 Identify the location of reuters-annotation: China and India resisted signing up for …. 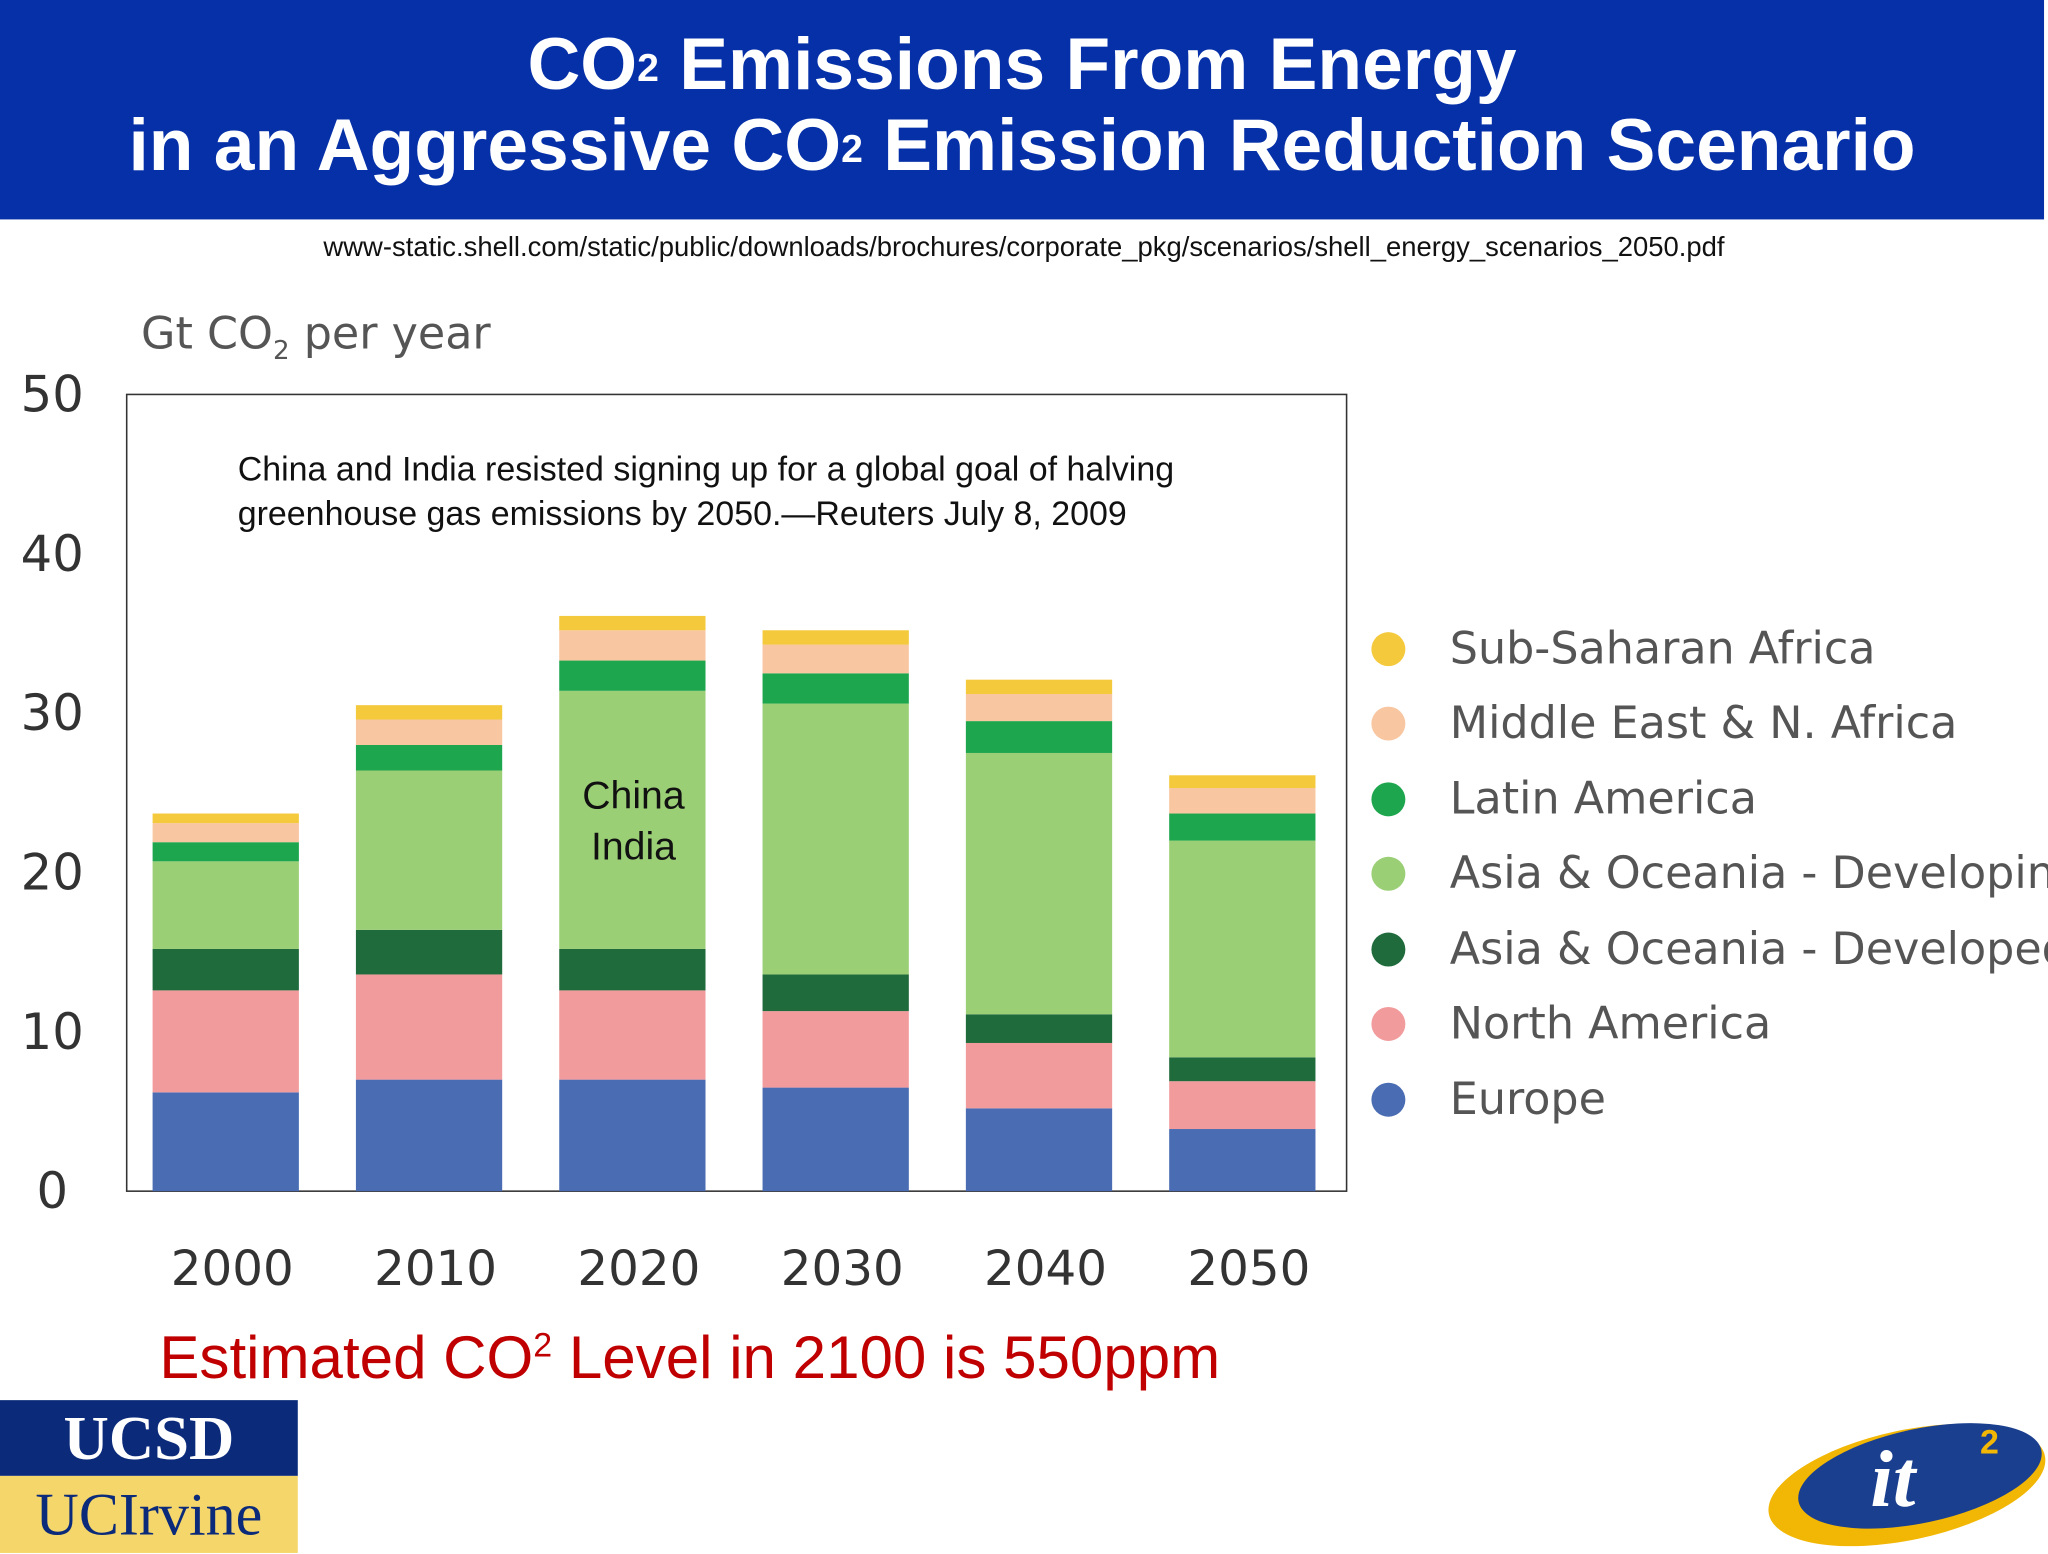
(706, 491).